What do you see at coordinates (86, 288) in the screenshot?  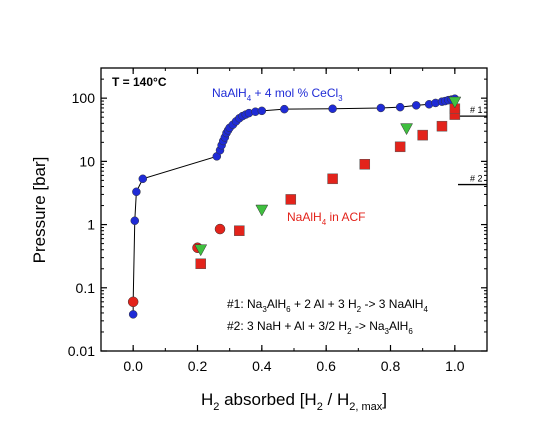 I see `y-tick-label: 0.1` at bounding box center [86, 288].